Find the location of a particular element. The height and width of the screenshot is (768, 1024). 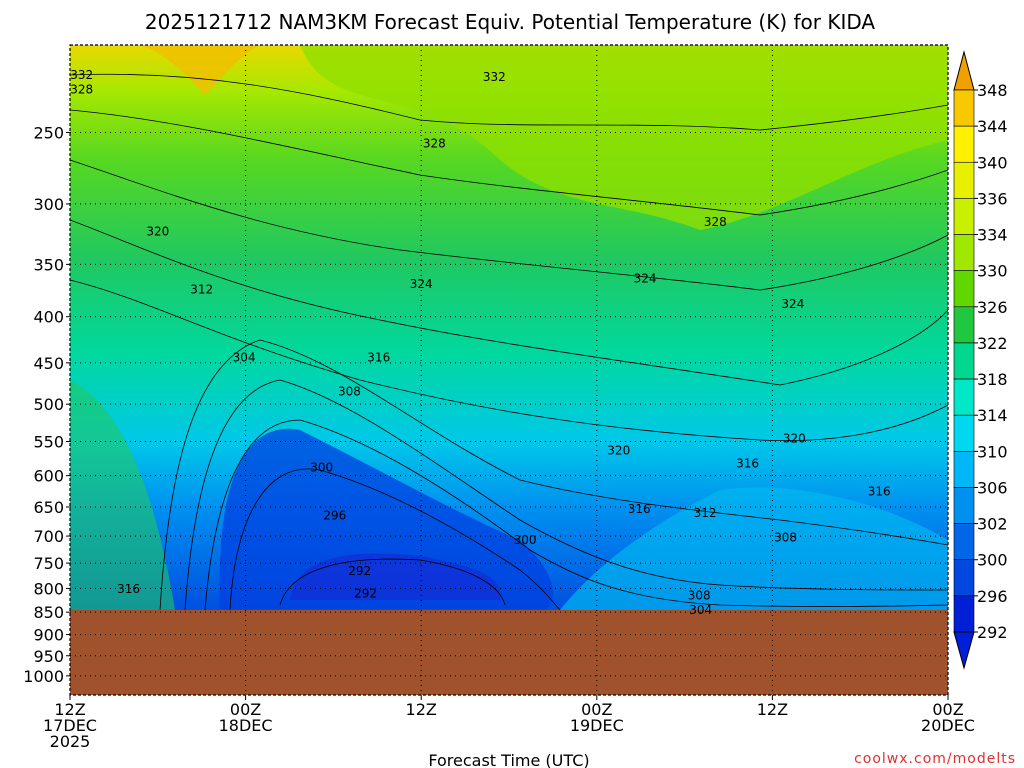

contour-label: 292 is located at coordinates (365, 593).